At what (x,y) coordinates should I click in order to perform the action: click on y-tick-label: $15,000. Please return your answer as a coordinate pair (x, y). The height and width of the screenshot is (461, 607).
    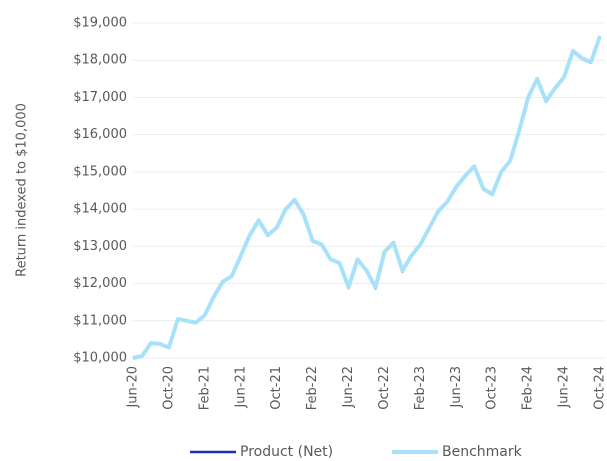
    Looking at the image, I should click on (100, 171).